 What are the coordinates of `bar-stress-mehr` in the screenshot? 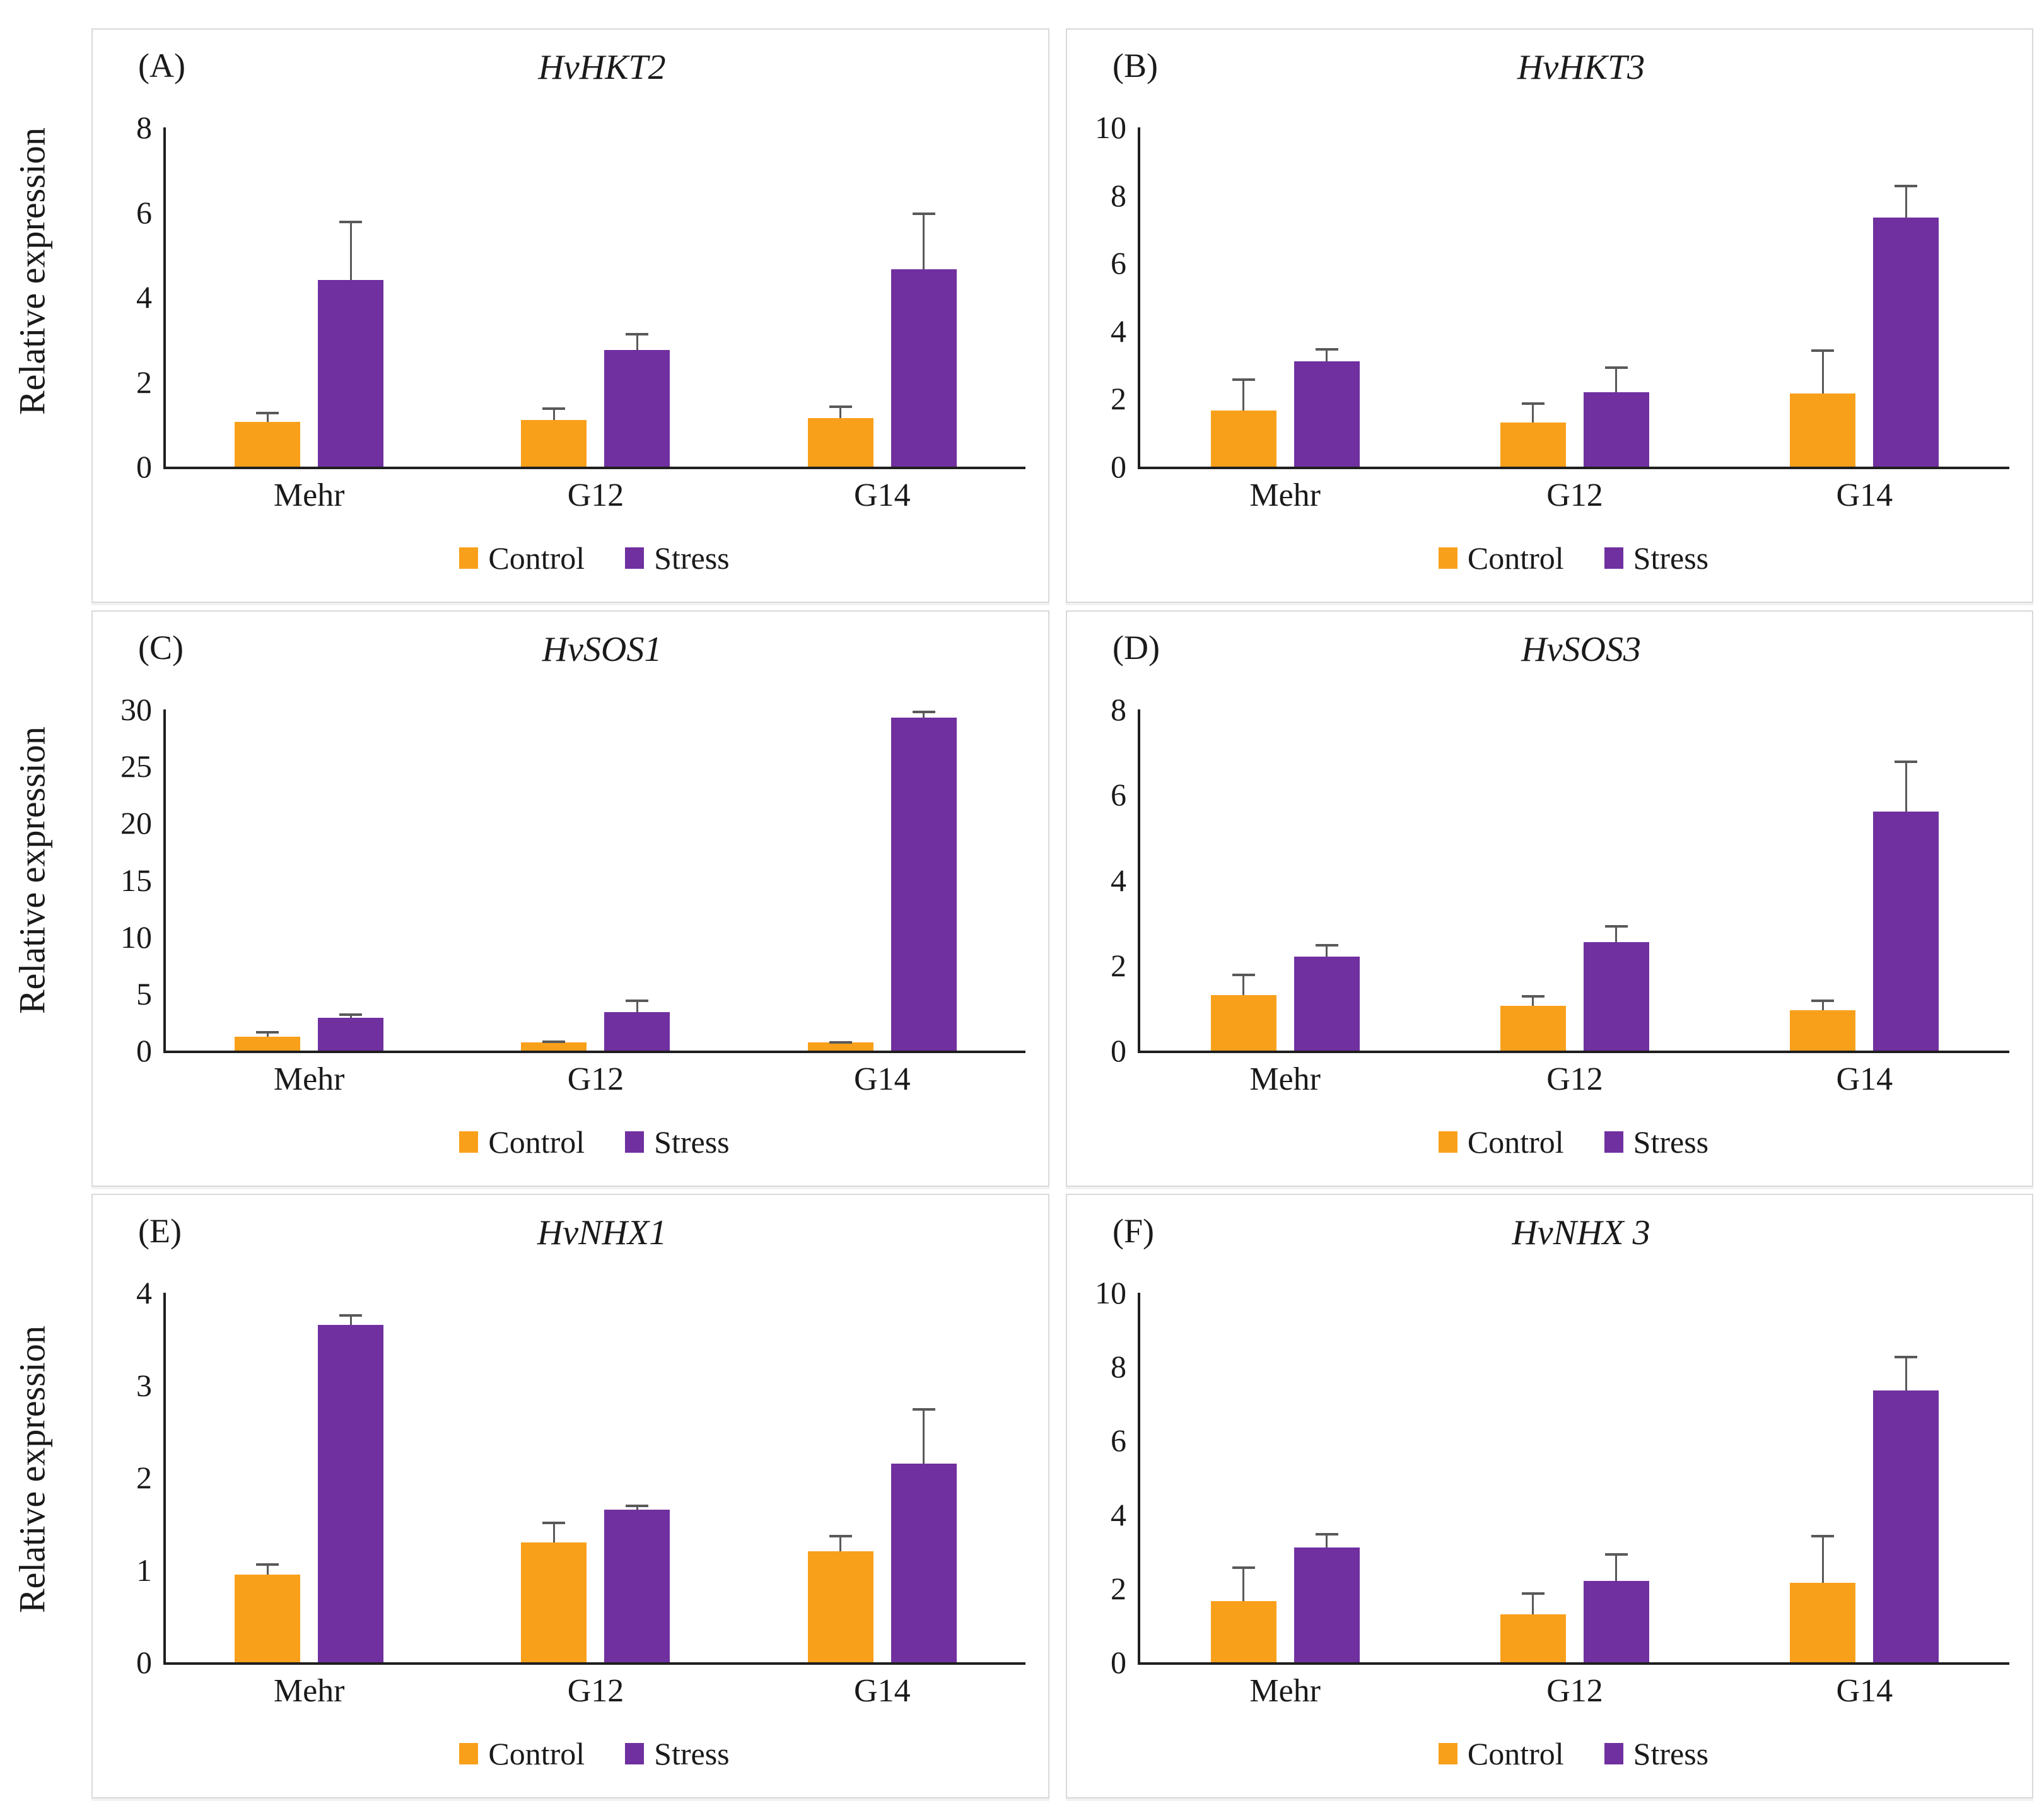 It's located at (1327, 1477).